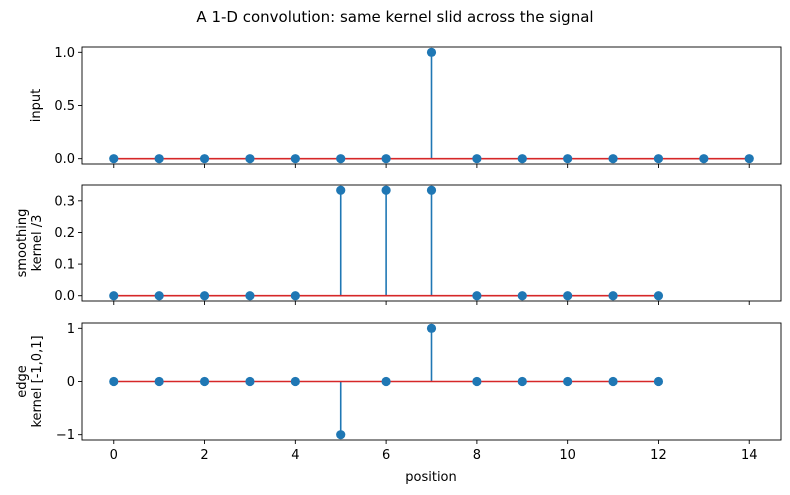  I want to click on x-tick-label: 10, so click(567, 455).